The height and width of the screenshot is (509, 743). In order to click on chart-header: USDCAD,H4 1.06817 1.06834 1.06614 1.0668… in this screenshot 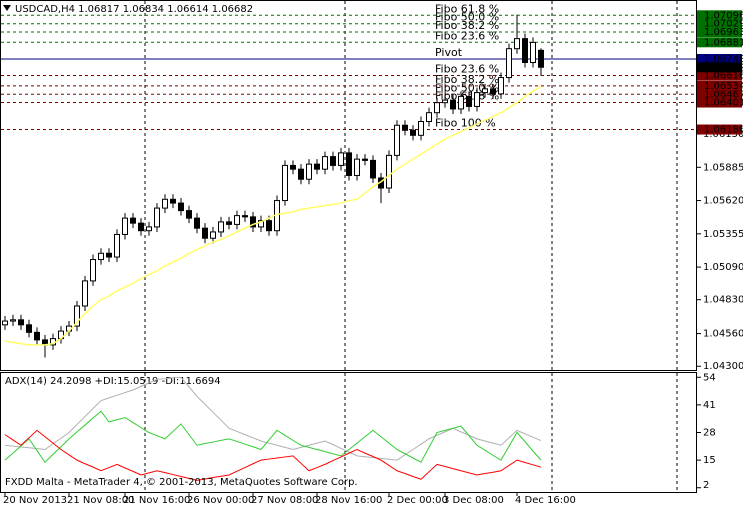, I will do `click(134, 9)`.